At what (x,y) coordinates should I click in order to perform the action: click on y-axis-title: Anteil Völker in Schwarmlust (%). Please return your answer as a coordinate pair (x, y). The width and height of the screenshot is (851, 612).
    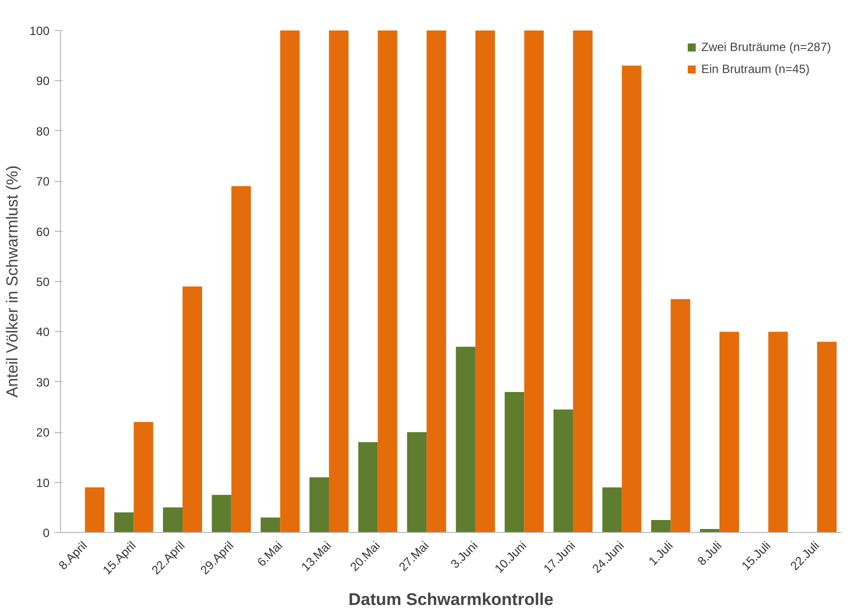
    Looking at the image, I should click on (13, 281).